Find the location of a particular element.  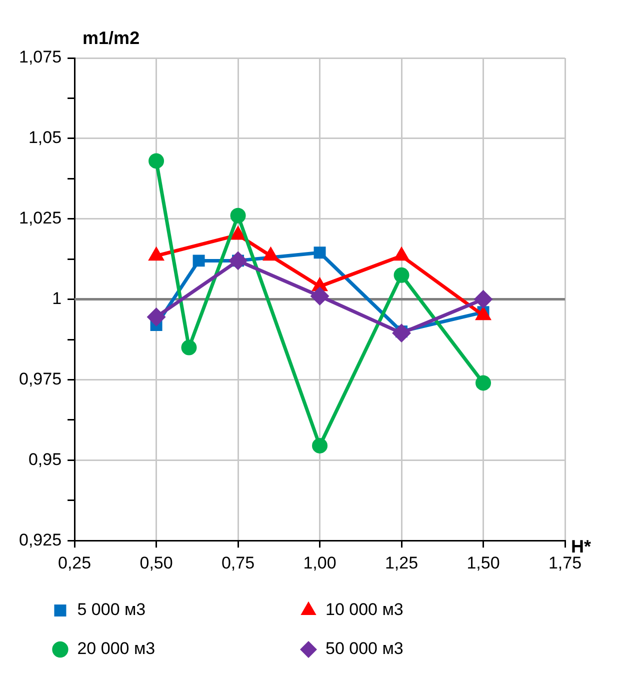

legend-label: 10 000 м3 is located at coordinates (426, 610).